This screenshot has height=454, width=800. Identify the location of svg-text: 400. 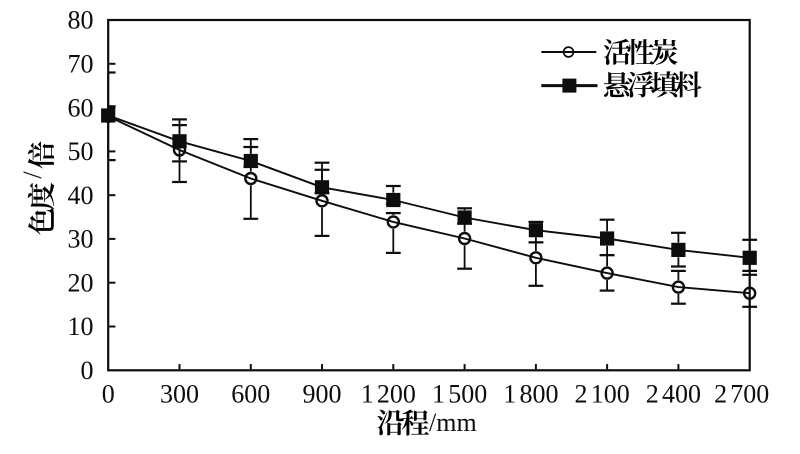
(681, 394).